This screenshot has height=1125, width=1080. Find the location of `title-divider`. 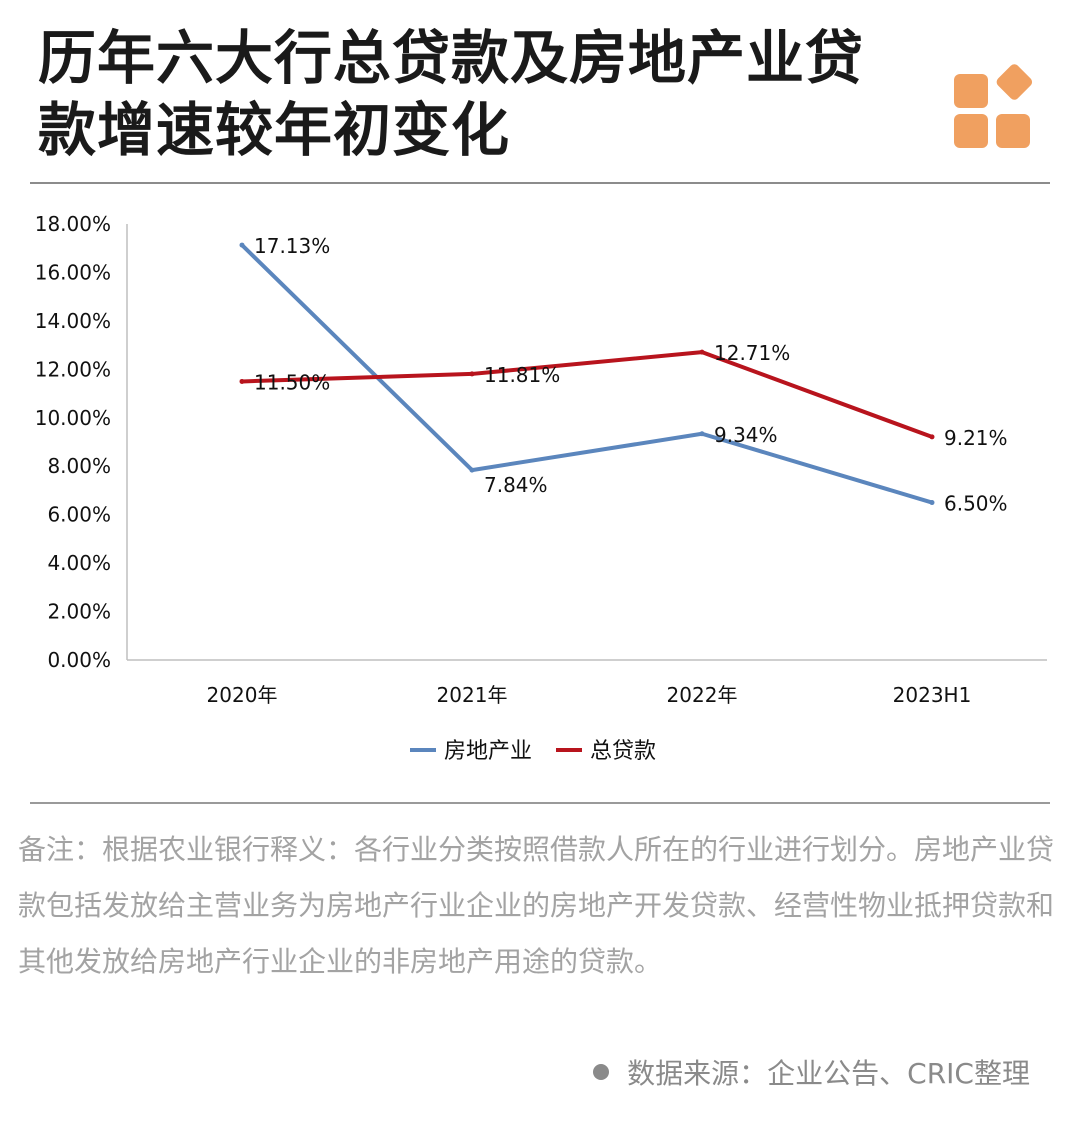

title-divider is located at coordinates (540, 183).